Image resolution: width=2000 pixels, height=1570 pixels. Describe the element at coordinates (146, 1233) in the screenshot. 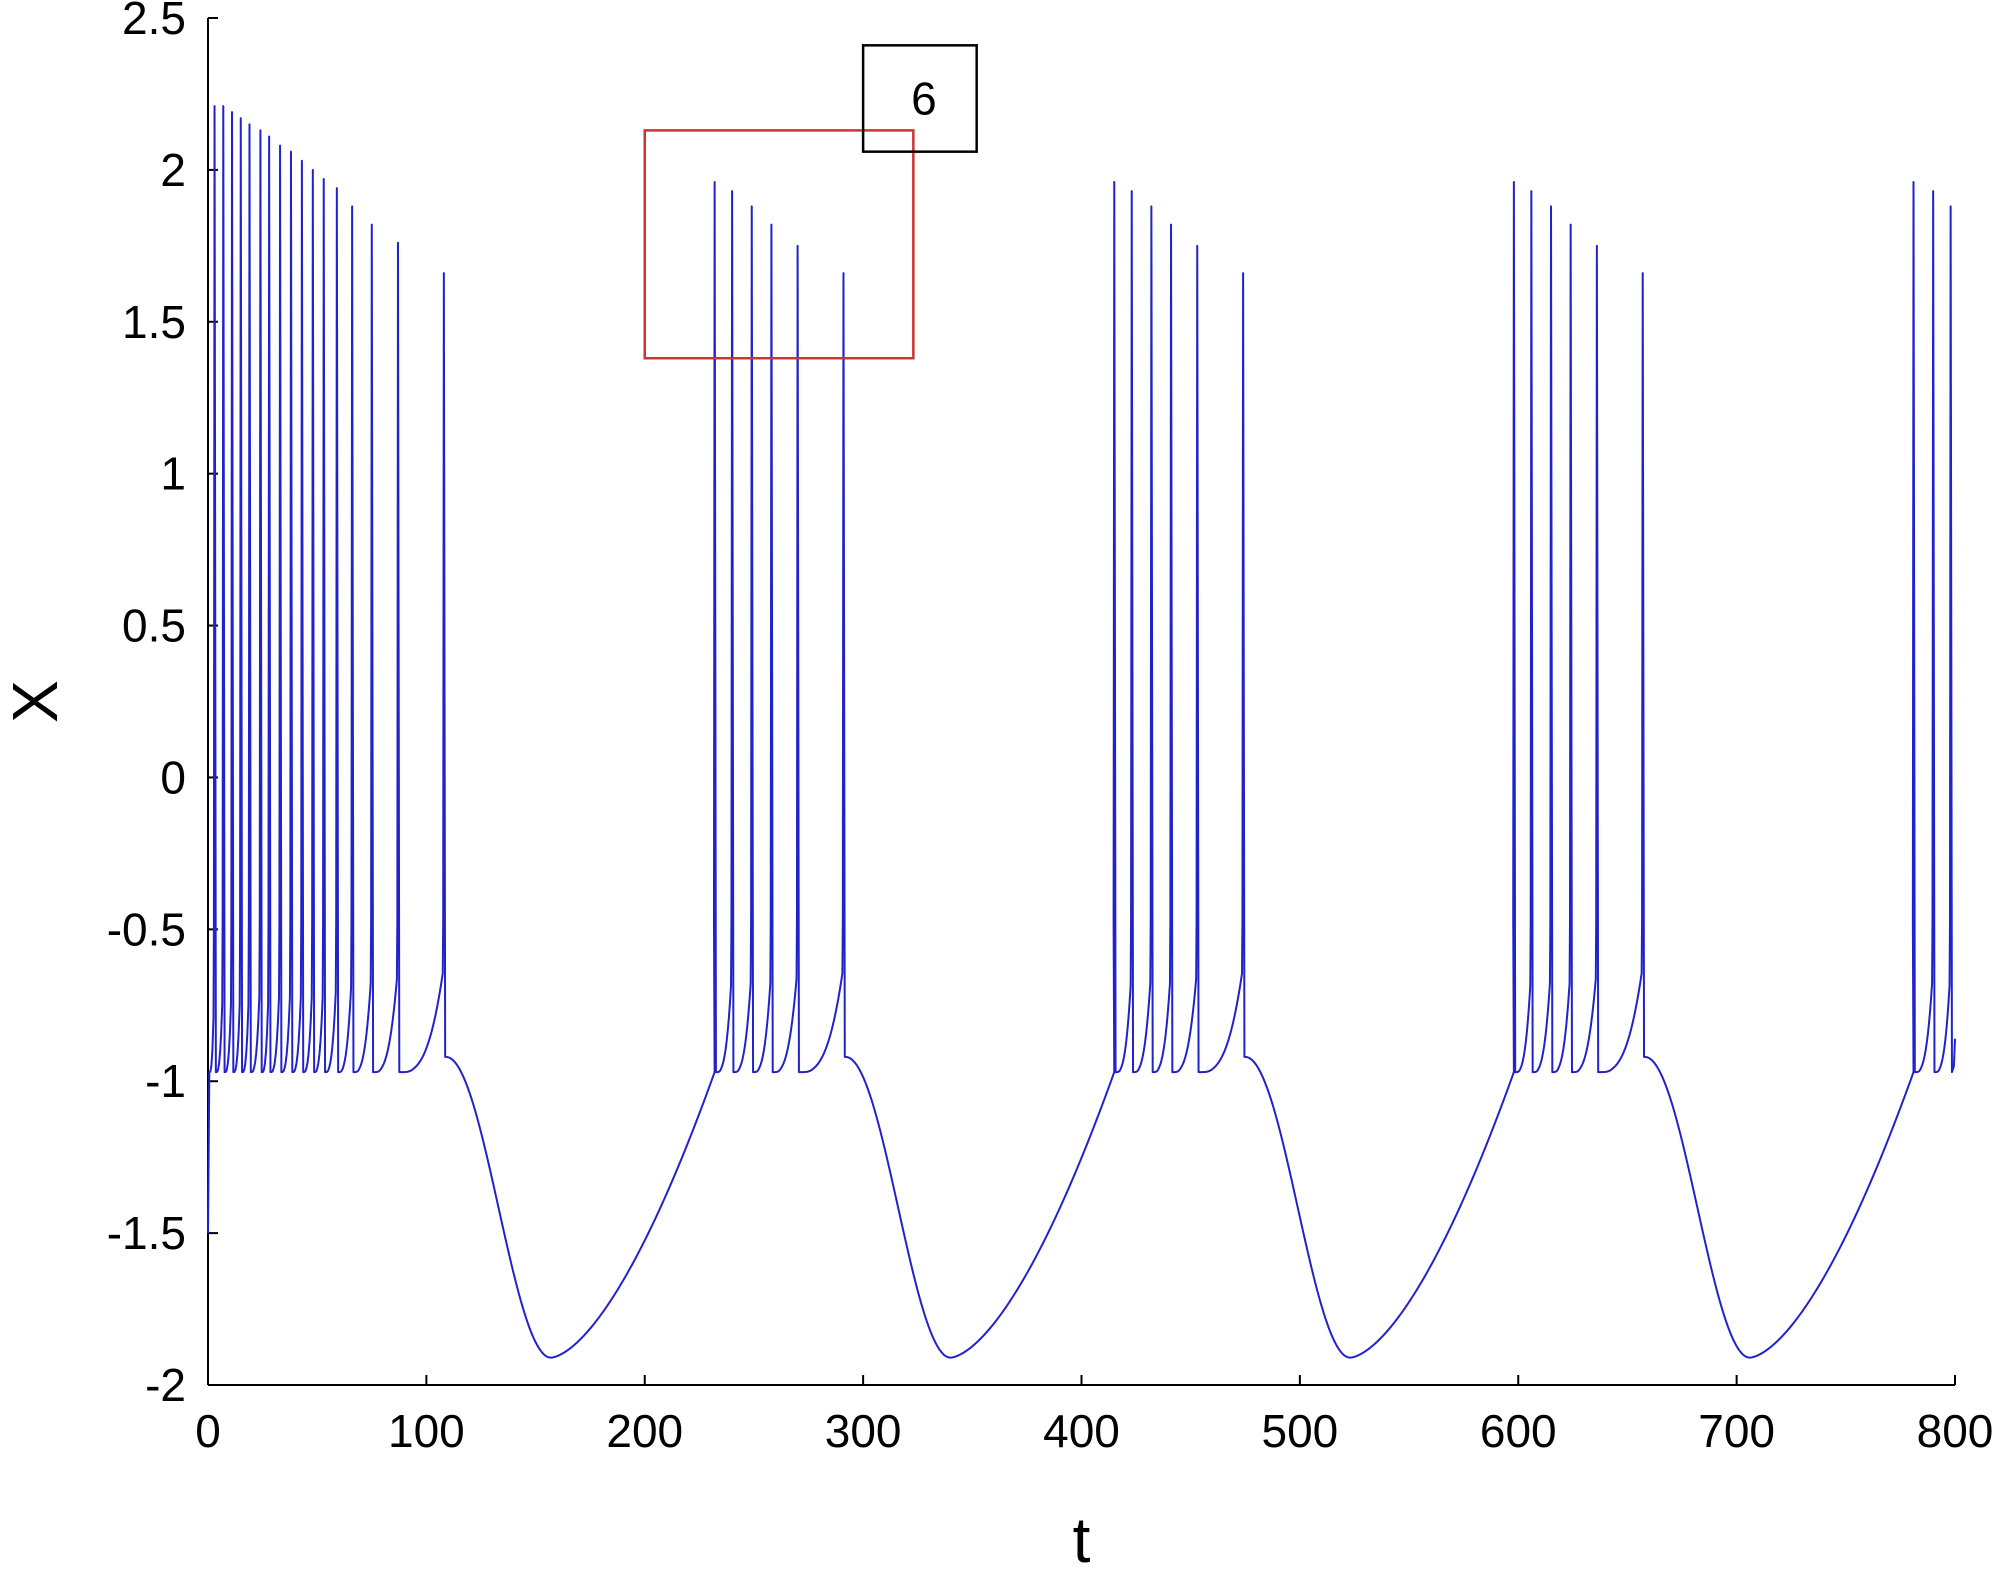

I see `y-tick-label: -1.5` at that location.